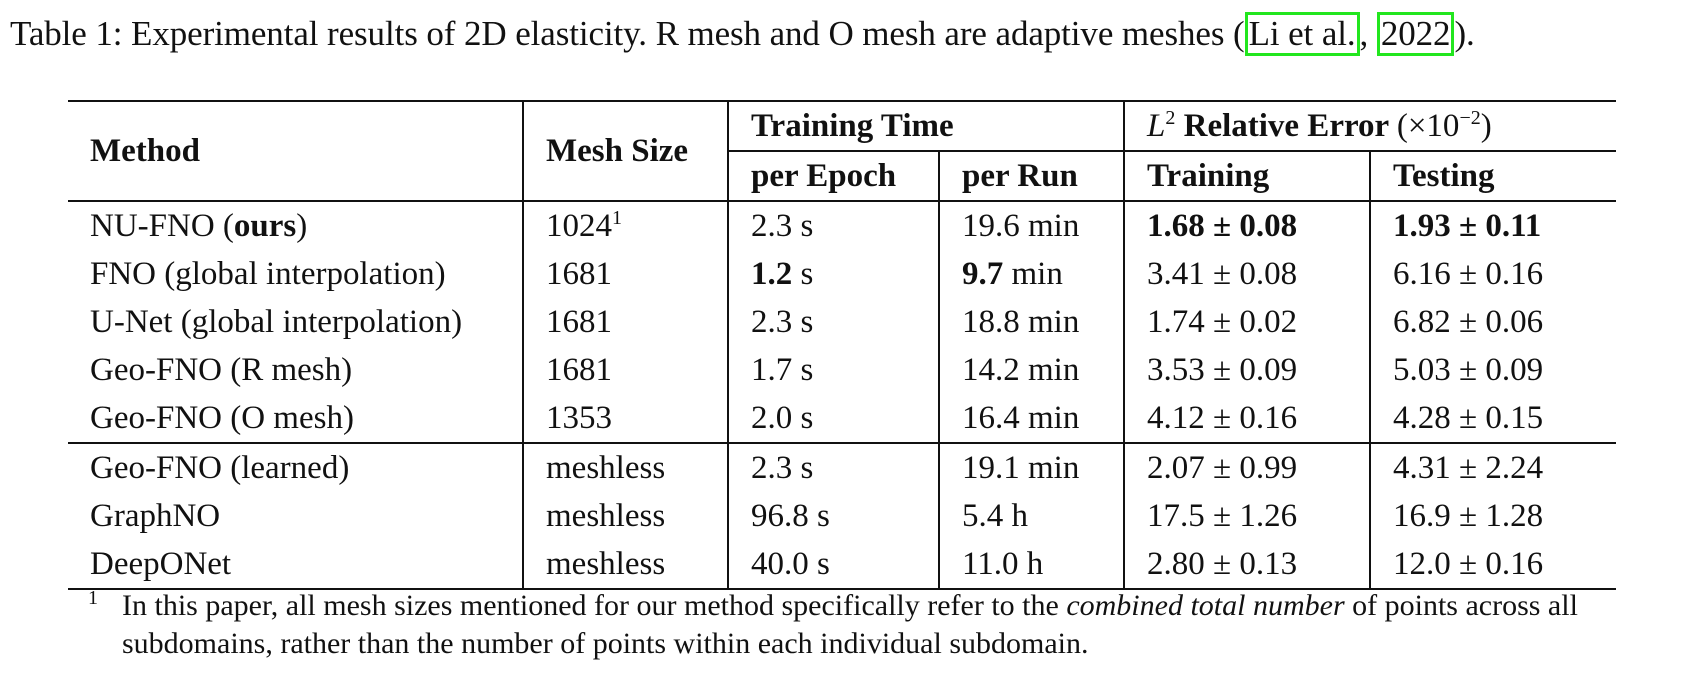  Describe the element at coordinates (1031, 176) in the screenshot. I see `header-per-run: per Run` at that location.